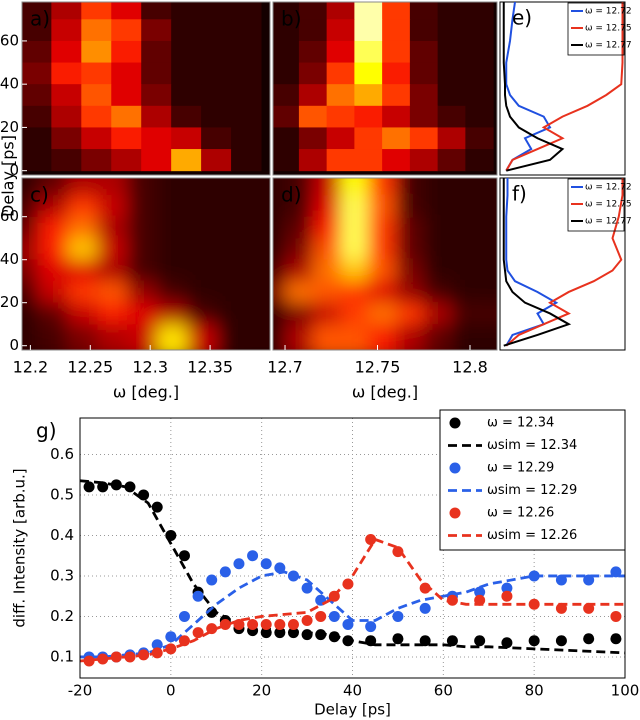 Image resolution: width=640 pixels, height=720 pixels. I want to click on panel-label: b), so click(291, 19).